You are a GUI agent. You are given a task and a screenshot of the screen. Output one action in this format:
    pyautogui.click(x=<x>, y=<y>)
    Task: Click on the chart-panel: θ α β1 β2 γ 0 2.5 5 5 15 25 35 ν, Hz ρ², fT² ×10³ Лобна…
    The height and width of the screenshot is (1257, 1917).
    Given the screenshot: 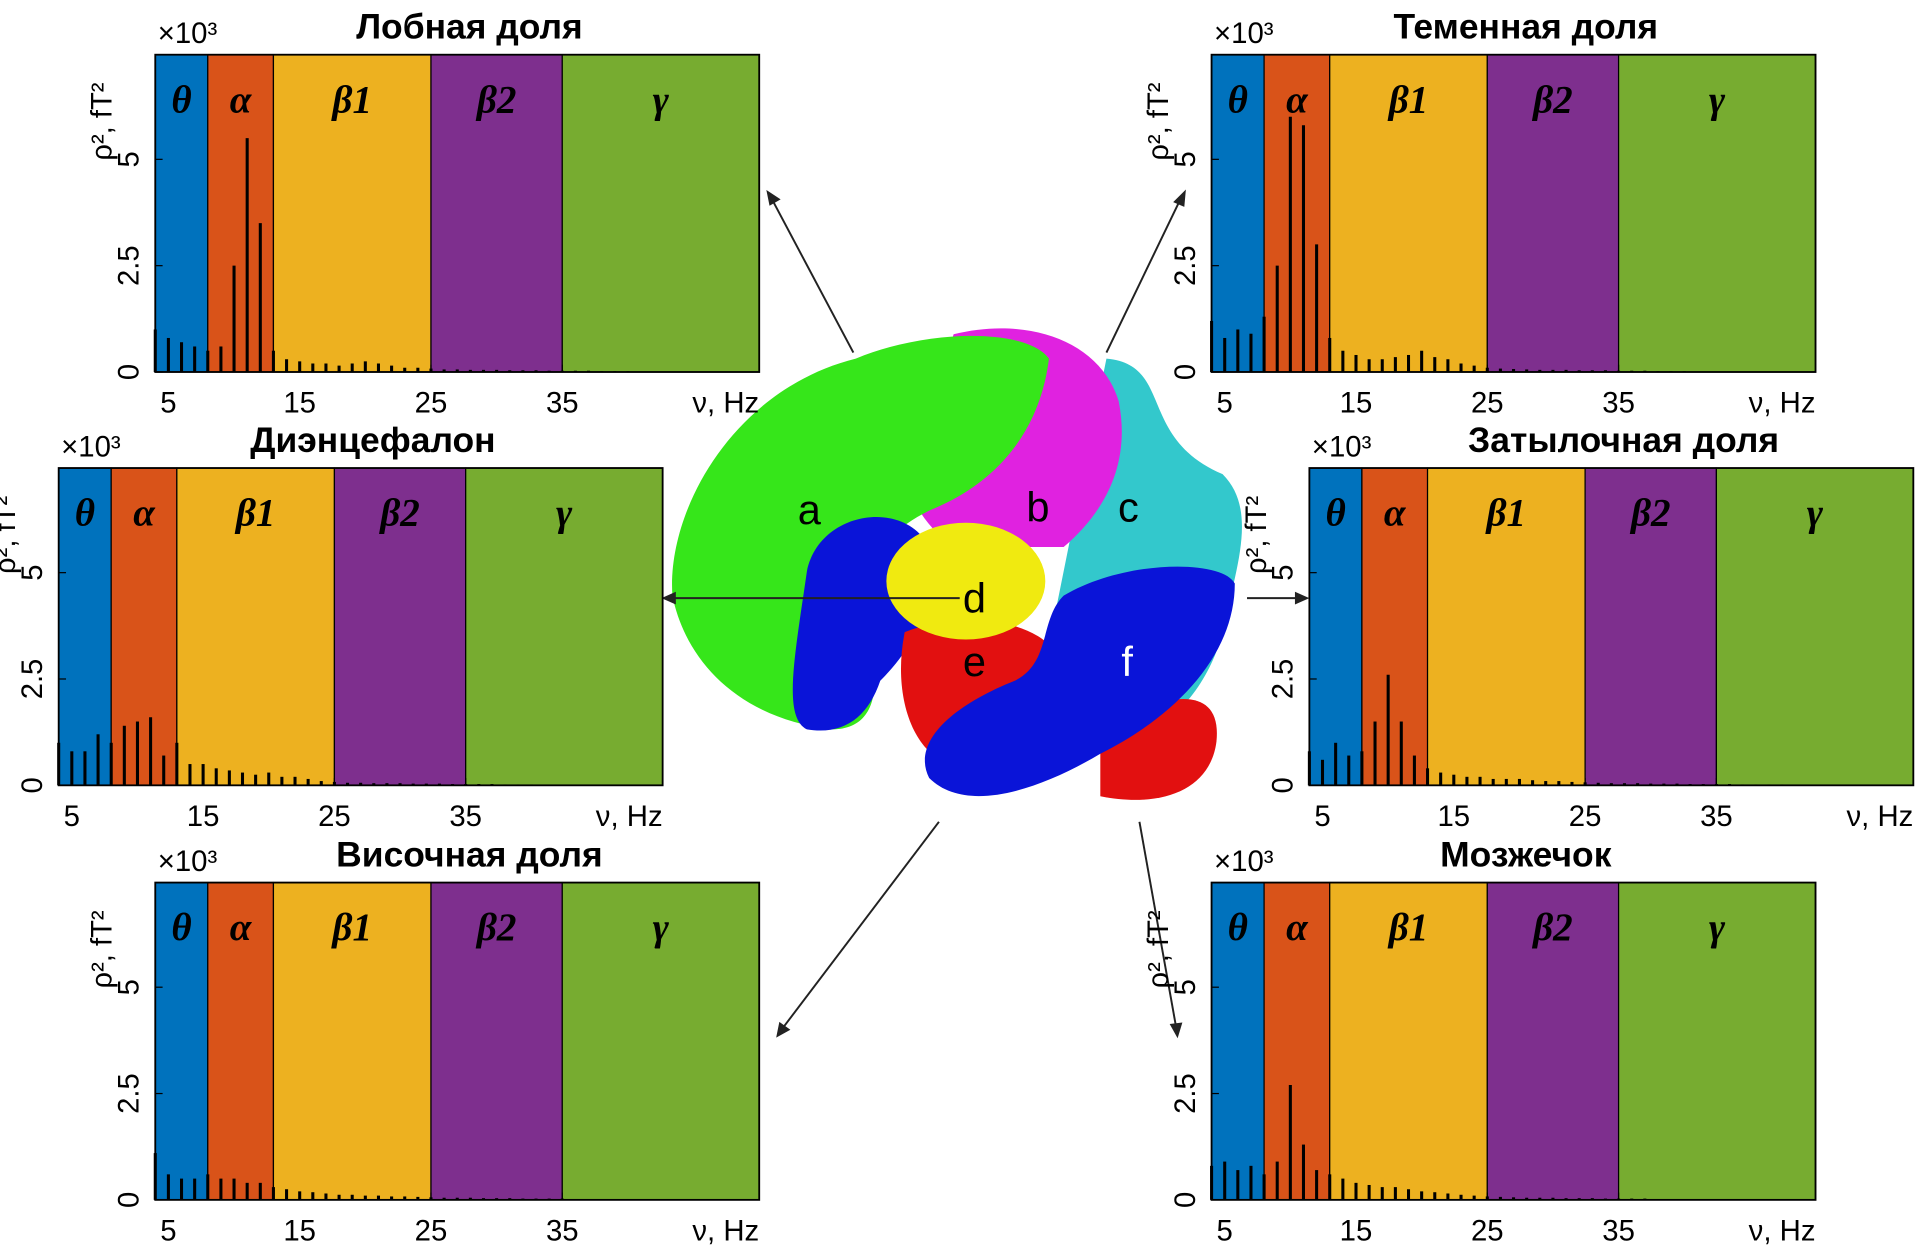 What is the action you would take?
    pyautogui.click(x=424, y=214)
    